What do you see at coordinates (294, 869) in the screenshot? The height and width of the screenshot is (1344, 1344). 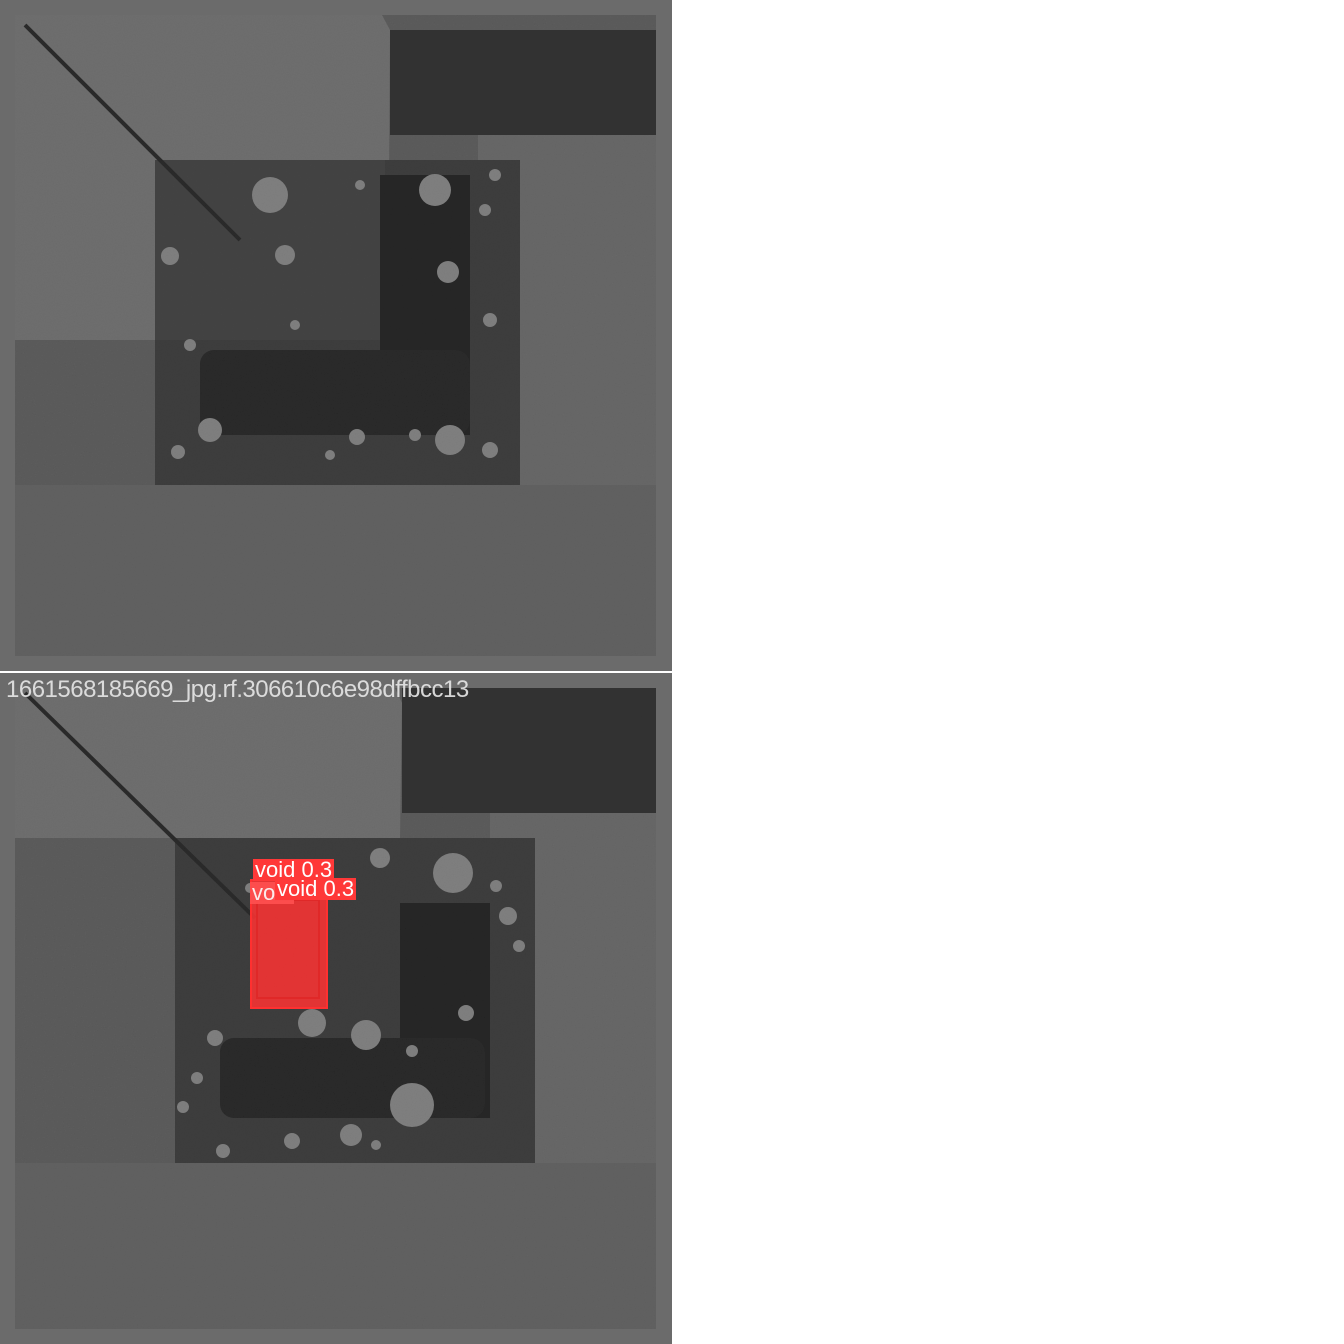 I see `void-detection-label-1: void 0.3` at bounding box center [294, 869].